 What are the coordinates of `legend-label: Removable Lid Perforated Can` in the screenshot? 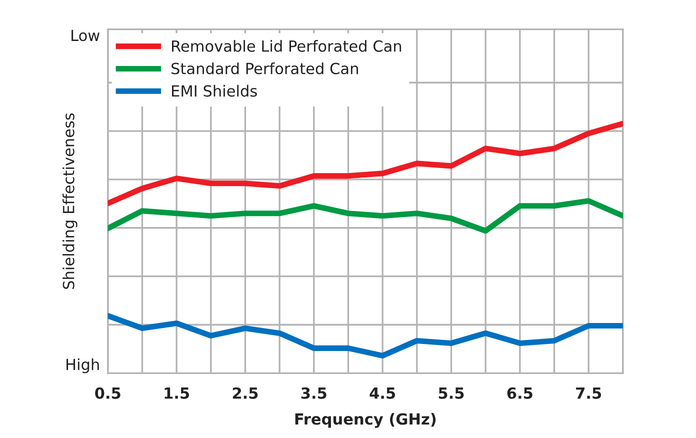 It's located at (287, 46).